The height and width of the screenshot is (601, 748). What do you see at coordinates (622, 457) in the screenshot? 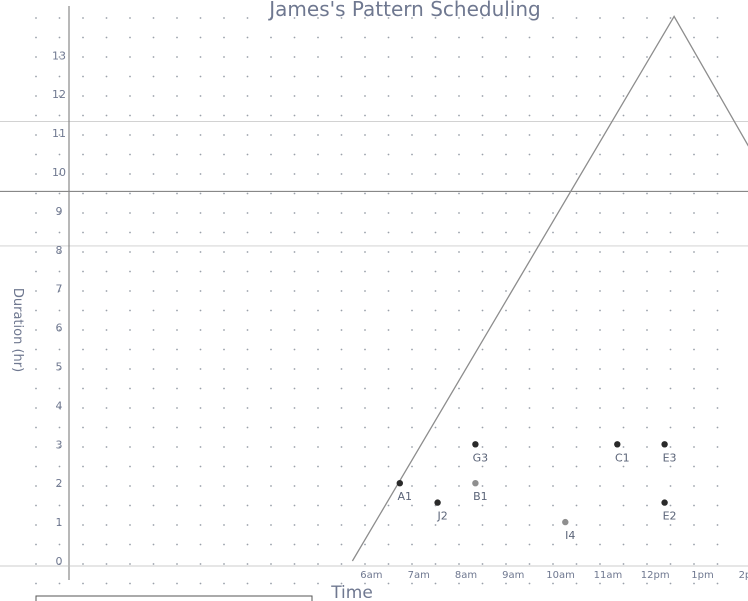
I see `point-label: C1` at bounding box center [622, 457].